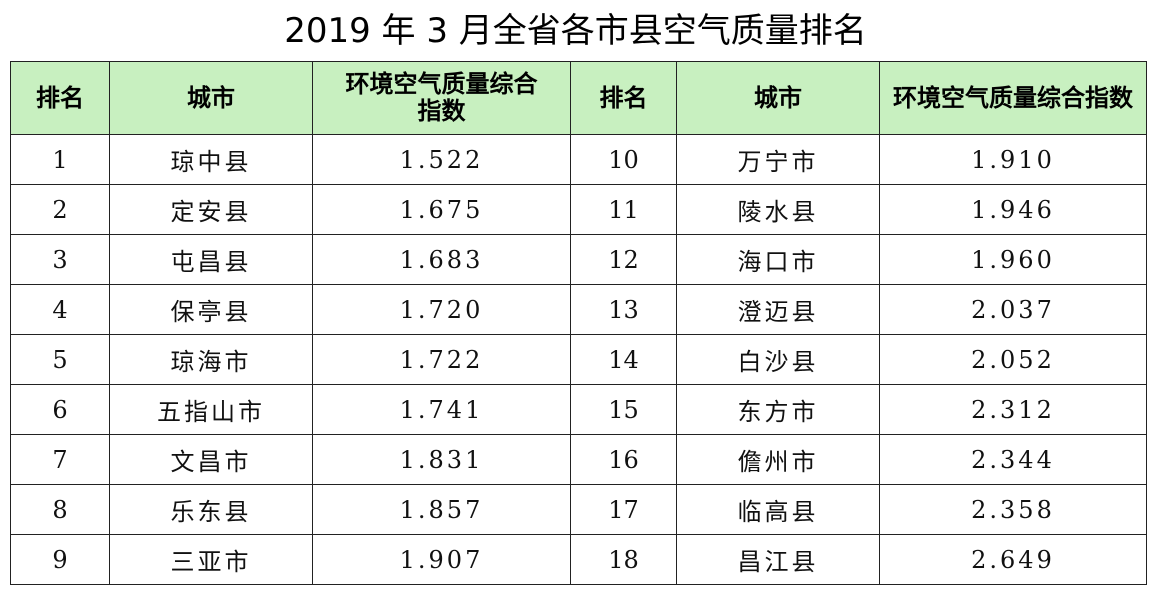 The image size is (1151, 598). I want to click on header-rank-left: 排名, so click(60, 98).